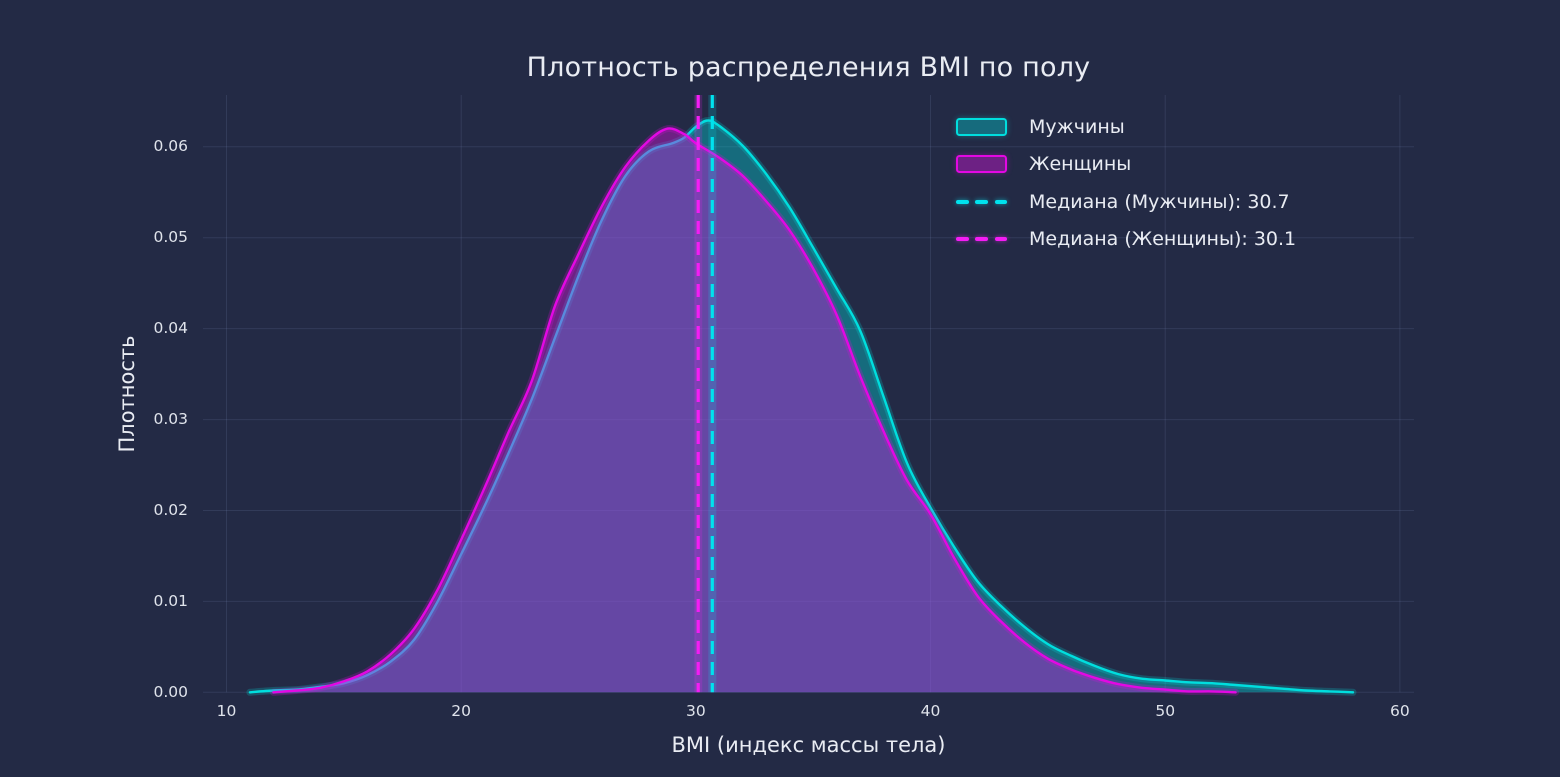  I want to click on legend-label-median-men: Медиана (Мужчины): 30.7, so click(1159, 201).